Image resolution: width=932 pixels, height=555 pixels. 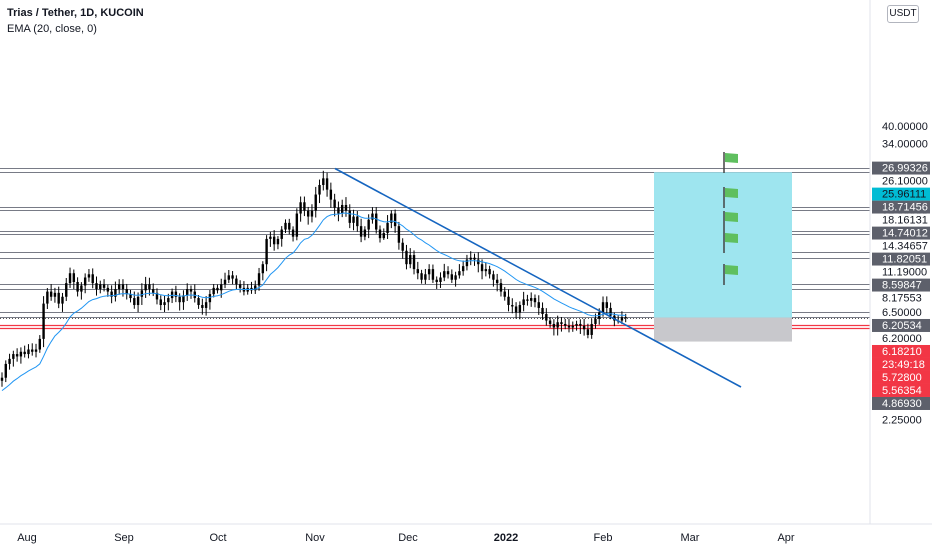 I want to click on price-tag: 25.96111, so click(x=904, y=195).